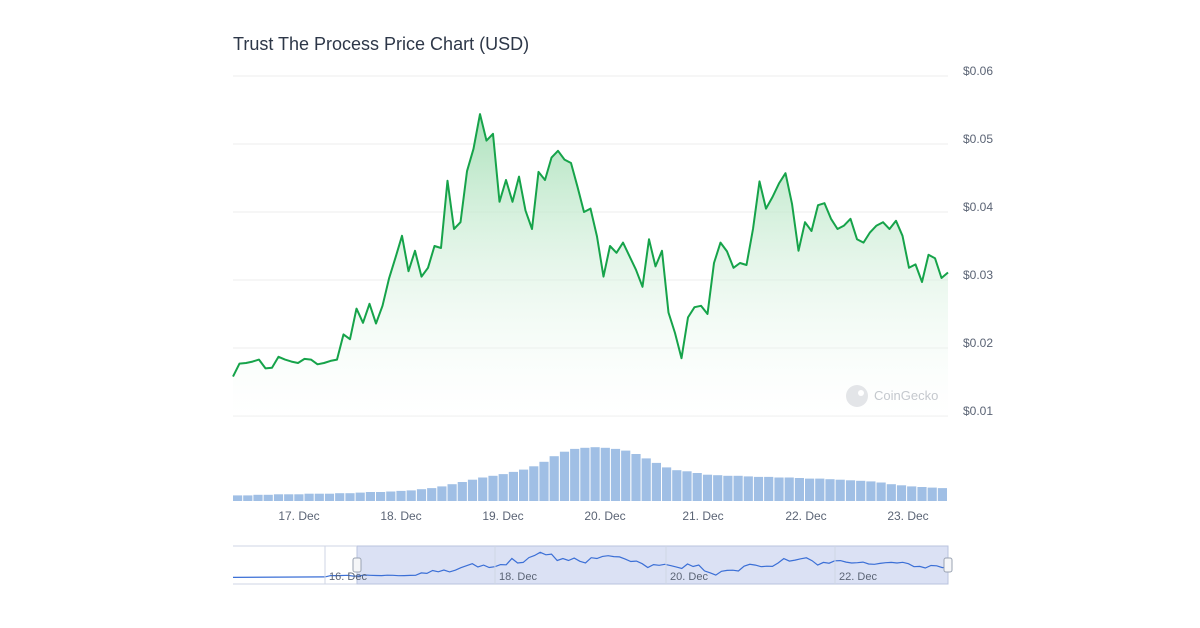 This screenshot has width=1200, height=628. Describe the element at coordinates (381, 44) in the screenshot. I see `chart-title: Trust The Process Price Chart (USD)` at that location.